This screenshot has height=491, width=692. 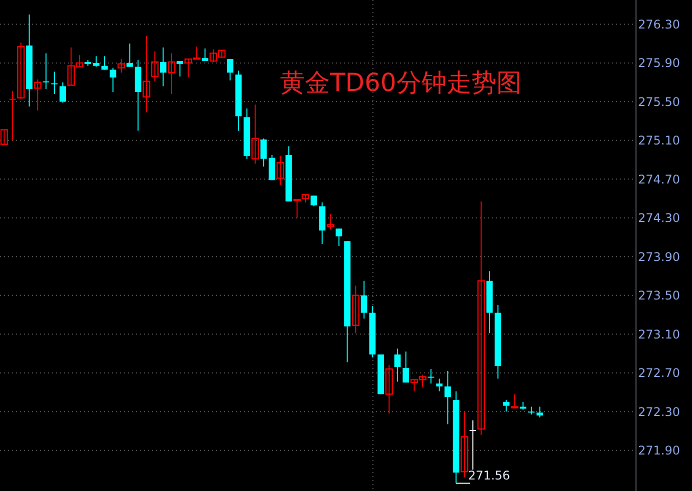 I want to click on y-tick-label: 275.90, so click(x=659, y=63).